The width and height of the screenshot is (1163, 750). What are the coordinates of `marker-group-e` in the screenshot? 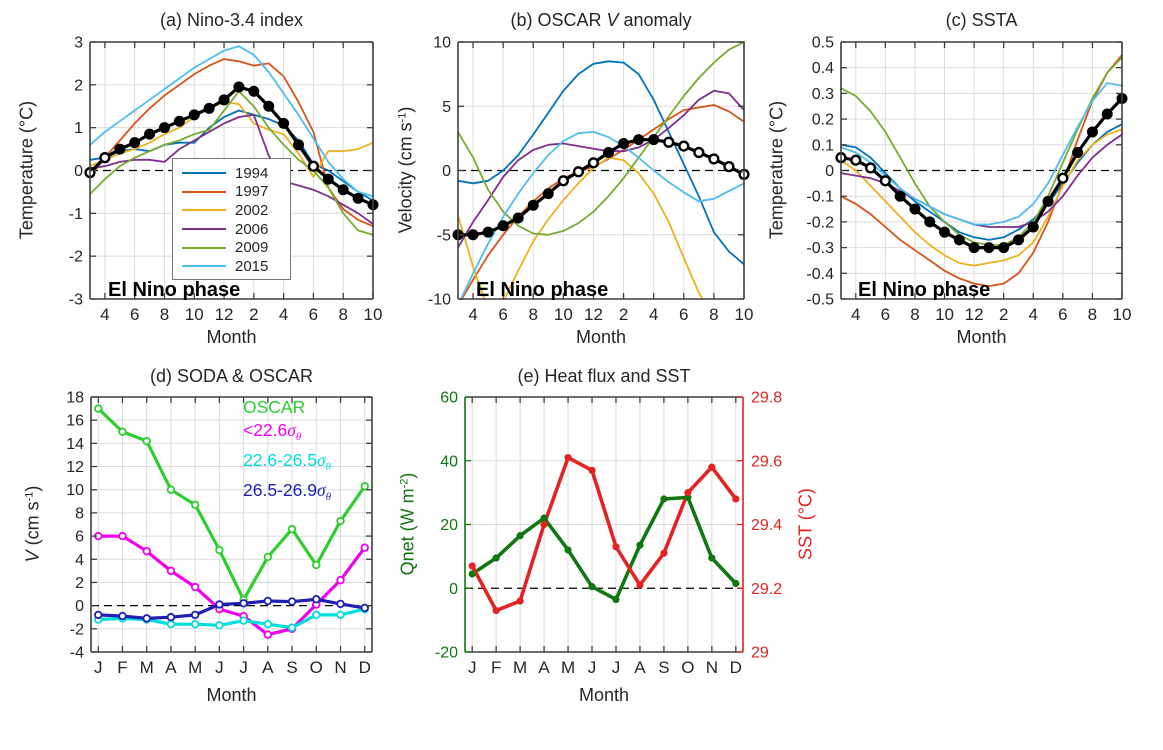 It's located at (604, 534).